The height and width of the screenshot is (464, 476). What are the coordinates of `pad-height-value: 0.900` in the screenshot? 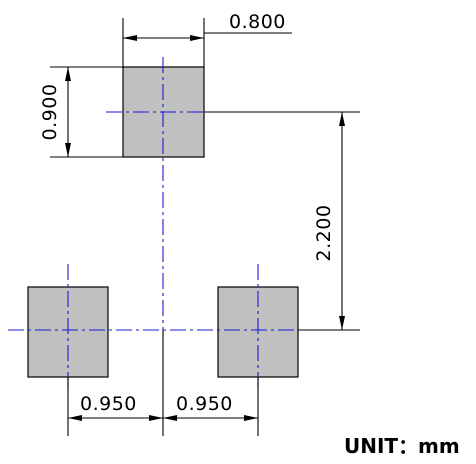 It's located at (50, 112).